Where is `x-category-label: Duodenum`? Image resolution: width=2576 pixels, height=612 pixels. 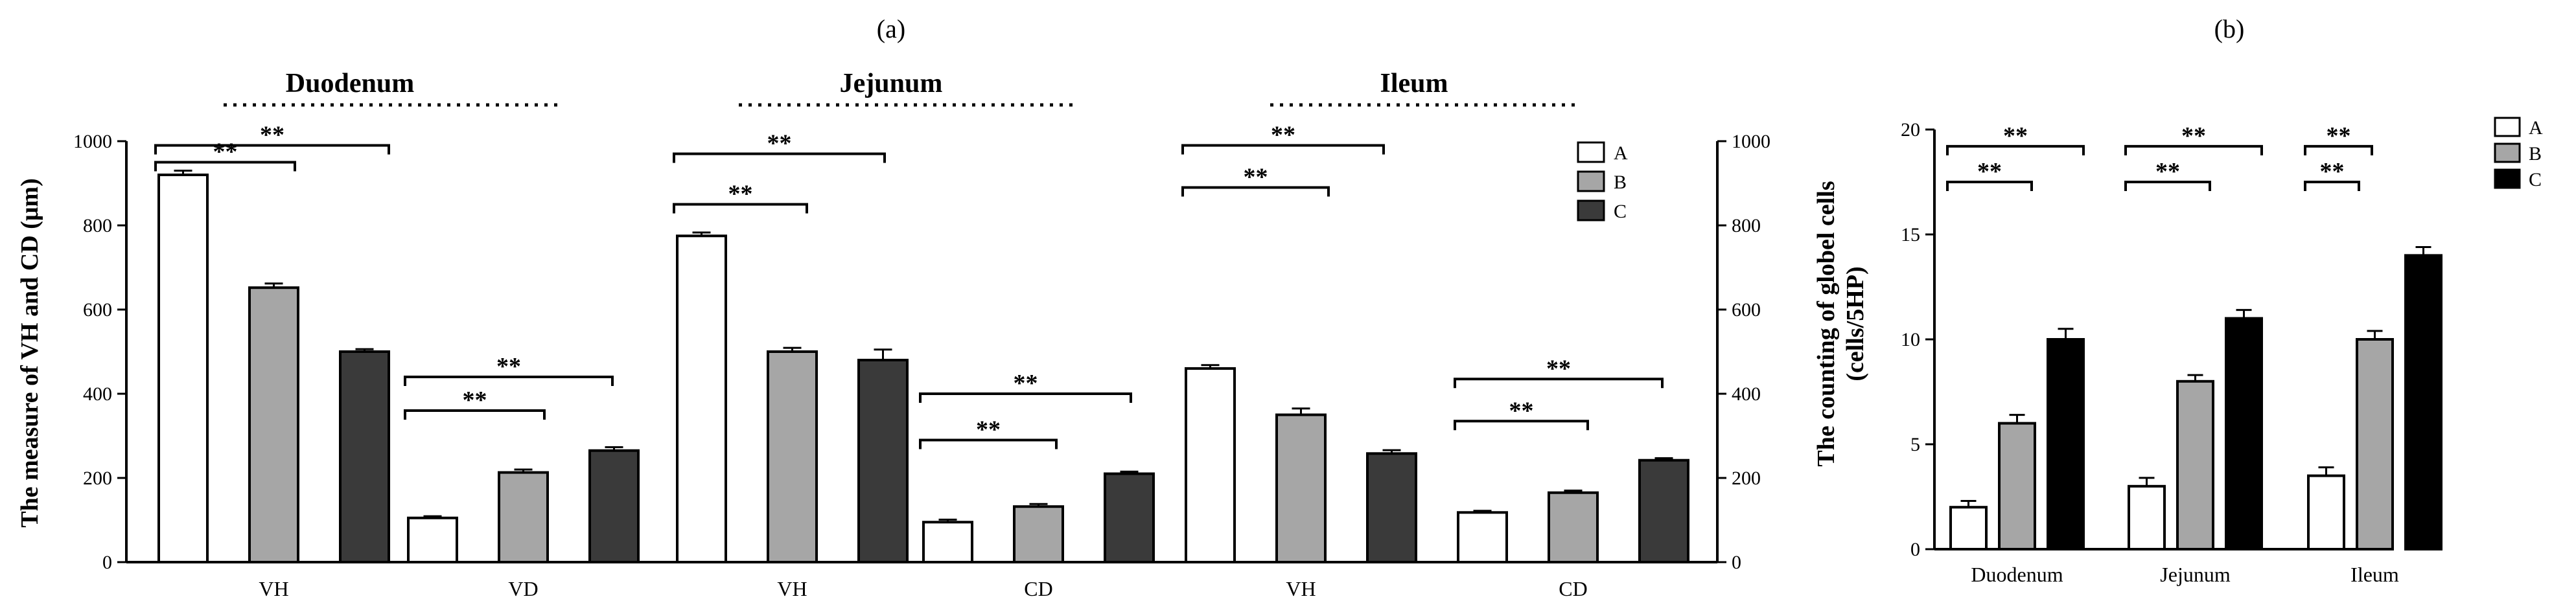
x-category-label: Duodenum is located at coordinates (2017, 574).